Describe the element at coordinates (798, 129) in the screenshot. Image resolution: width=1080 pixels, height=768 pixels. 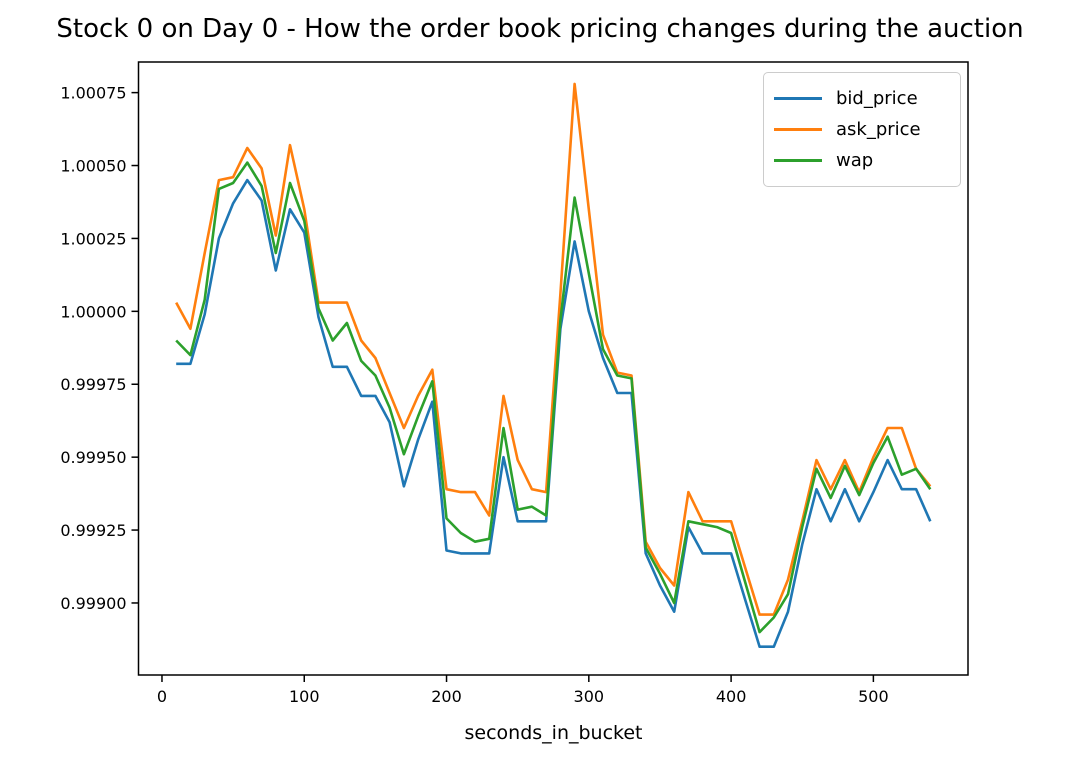
I see `ask-price-line-swatch` at that location.